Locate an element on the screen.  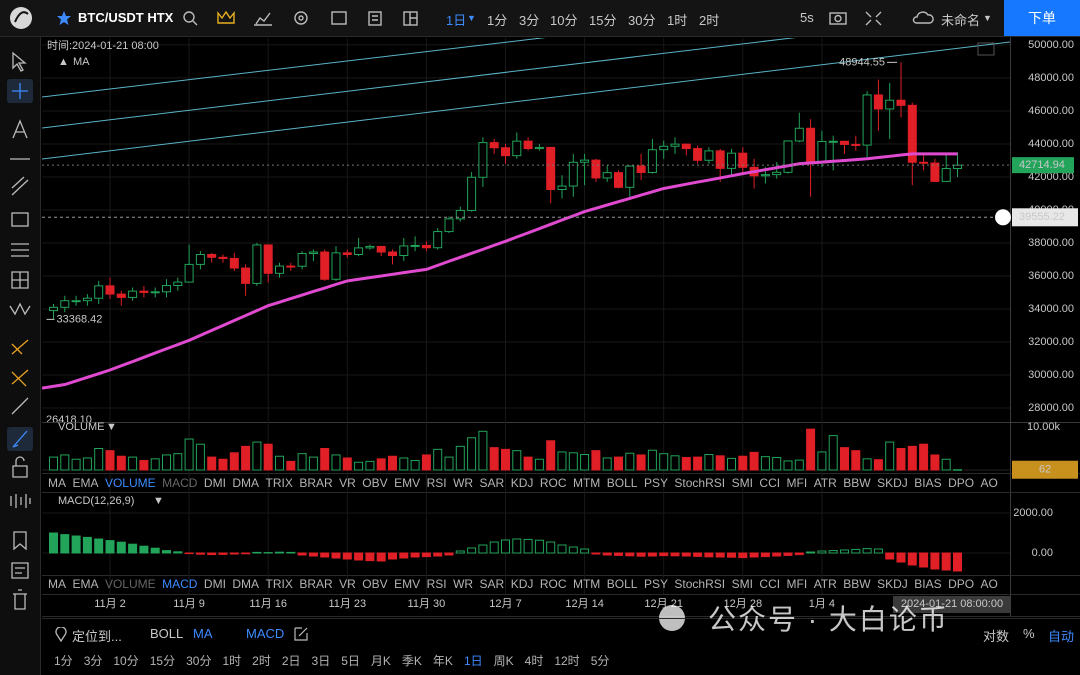
timeframe: 5日 is located at coordinates (350, 661).